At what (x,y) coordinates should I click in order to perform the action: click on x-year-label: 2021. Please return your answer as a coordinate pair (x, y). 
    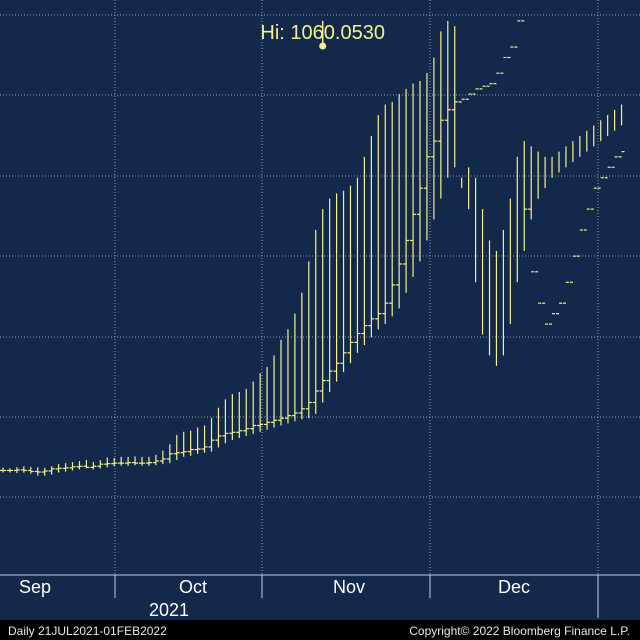
    Looking at the image, I should click on (169, 610).